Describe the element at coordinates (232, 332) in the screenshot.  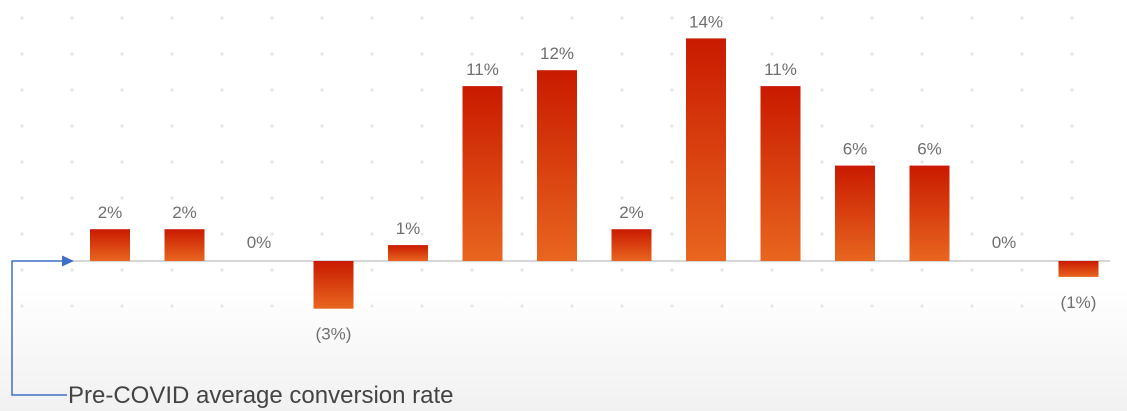
I see `annotation: Pre-COVID average conversion rate` at that location.